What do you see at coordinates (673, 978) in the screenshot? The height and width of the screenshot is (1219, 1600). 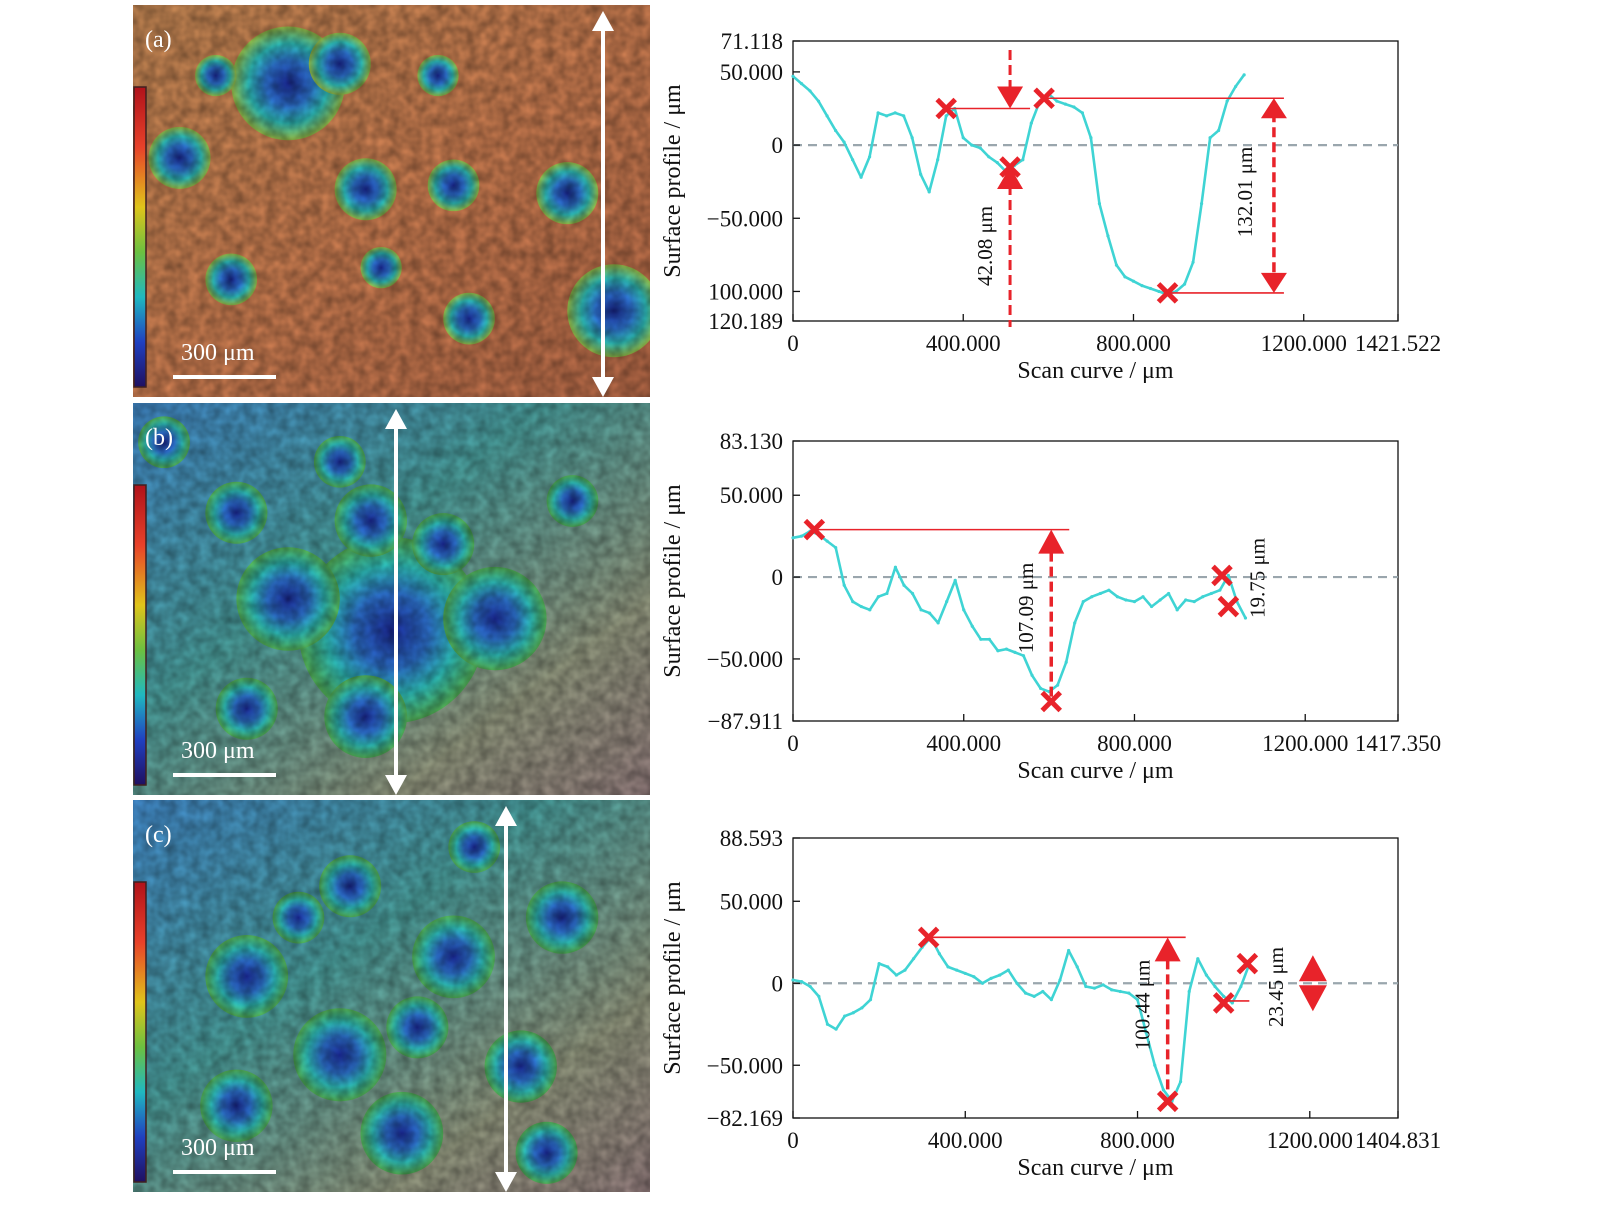 I see `y-axis-title: Surface profile / μm` at bounding box center [673, 978].